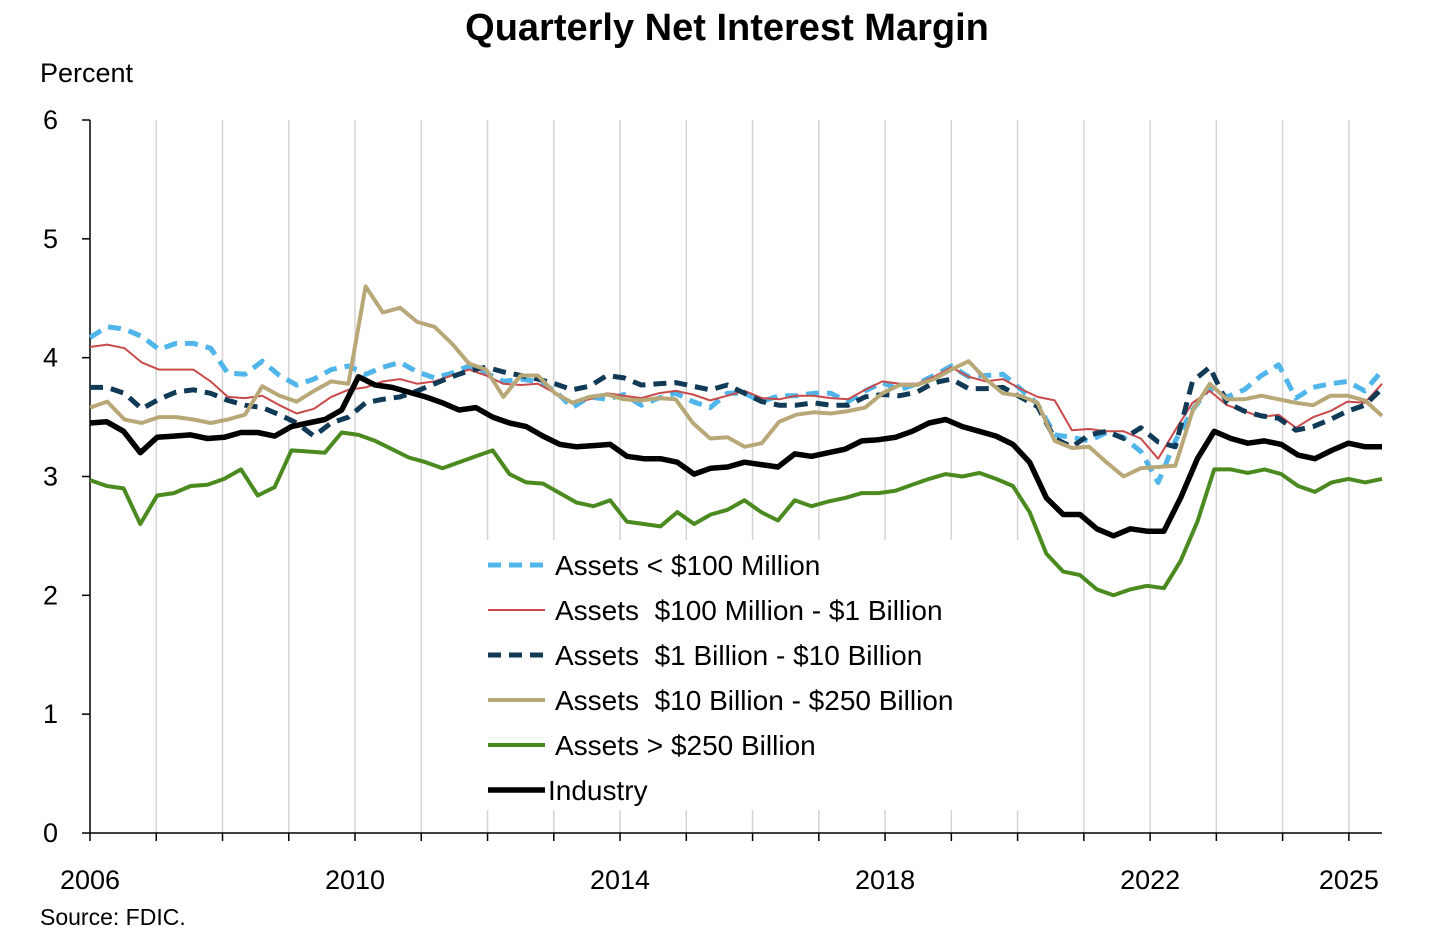 The height and width of the screenshot is (934, 1456). I want to click on y-tick-label-6: 6, so click(50, 120).